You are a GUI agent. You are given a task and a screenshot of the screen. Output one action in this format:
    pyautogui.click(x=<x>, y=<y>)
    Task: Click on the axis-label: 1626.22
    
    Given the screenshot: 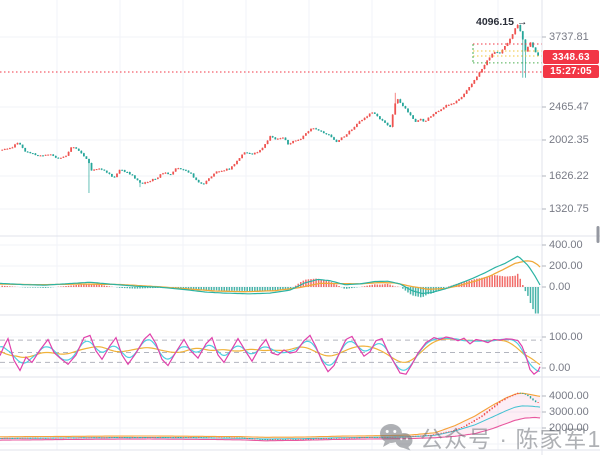 What is the action you would take?
    pyautogui.click(x=569, y=176)
    